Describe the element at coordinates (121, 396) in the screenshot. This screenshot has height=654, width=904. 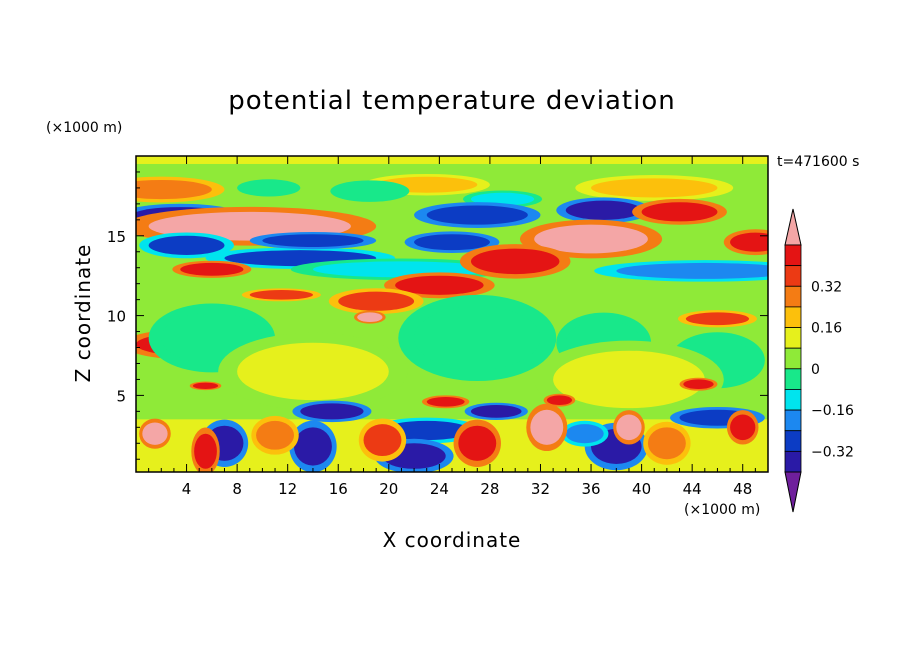
I see `y-tick-label: 5` at that location.